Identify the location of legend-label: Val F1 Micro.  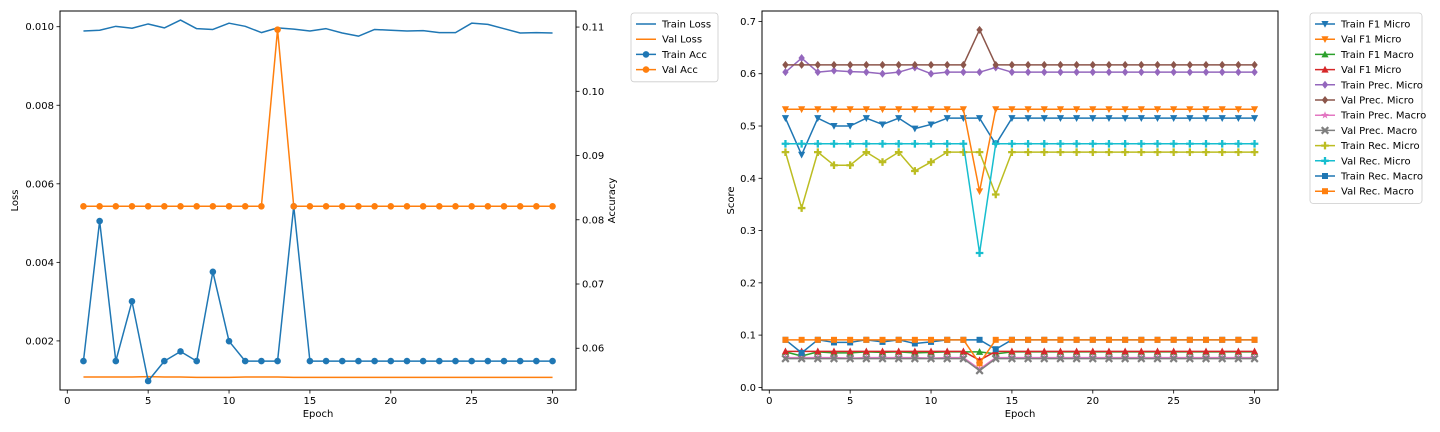
(1371, 40).